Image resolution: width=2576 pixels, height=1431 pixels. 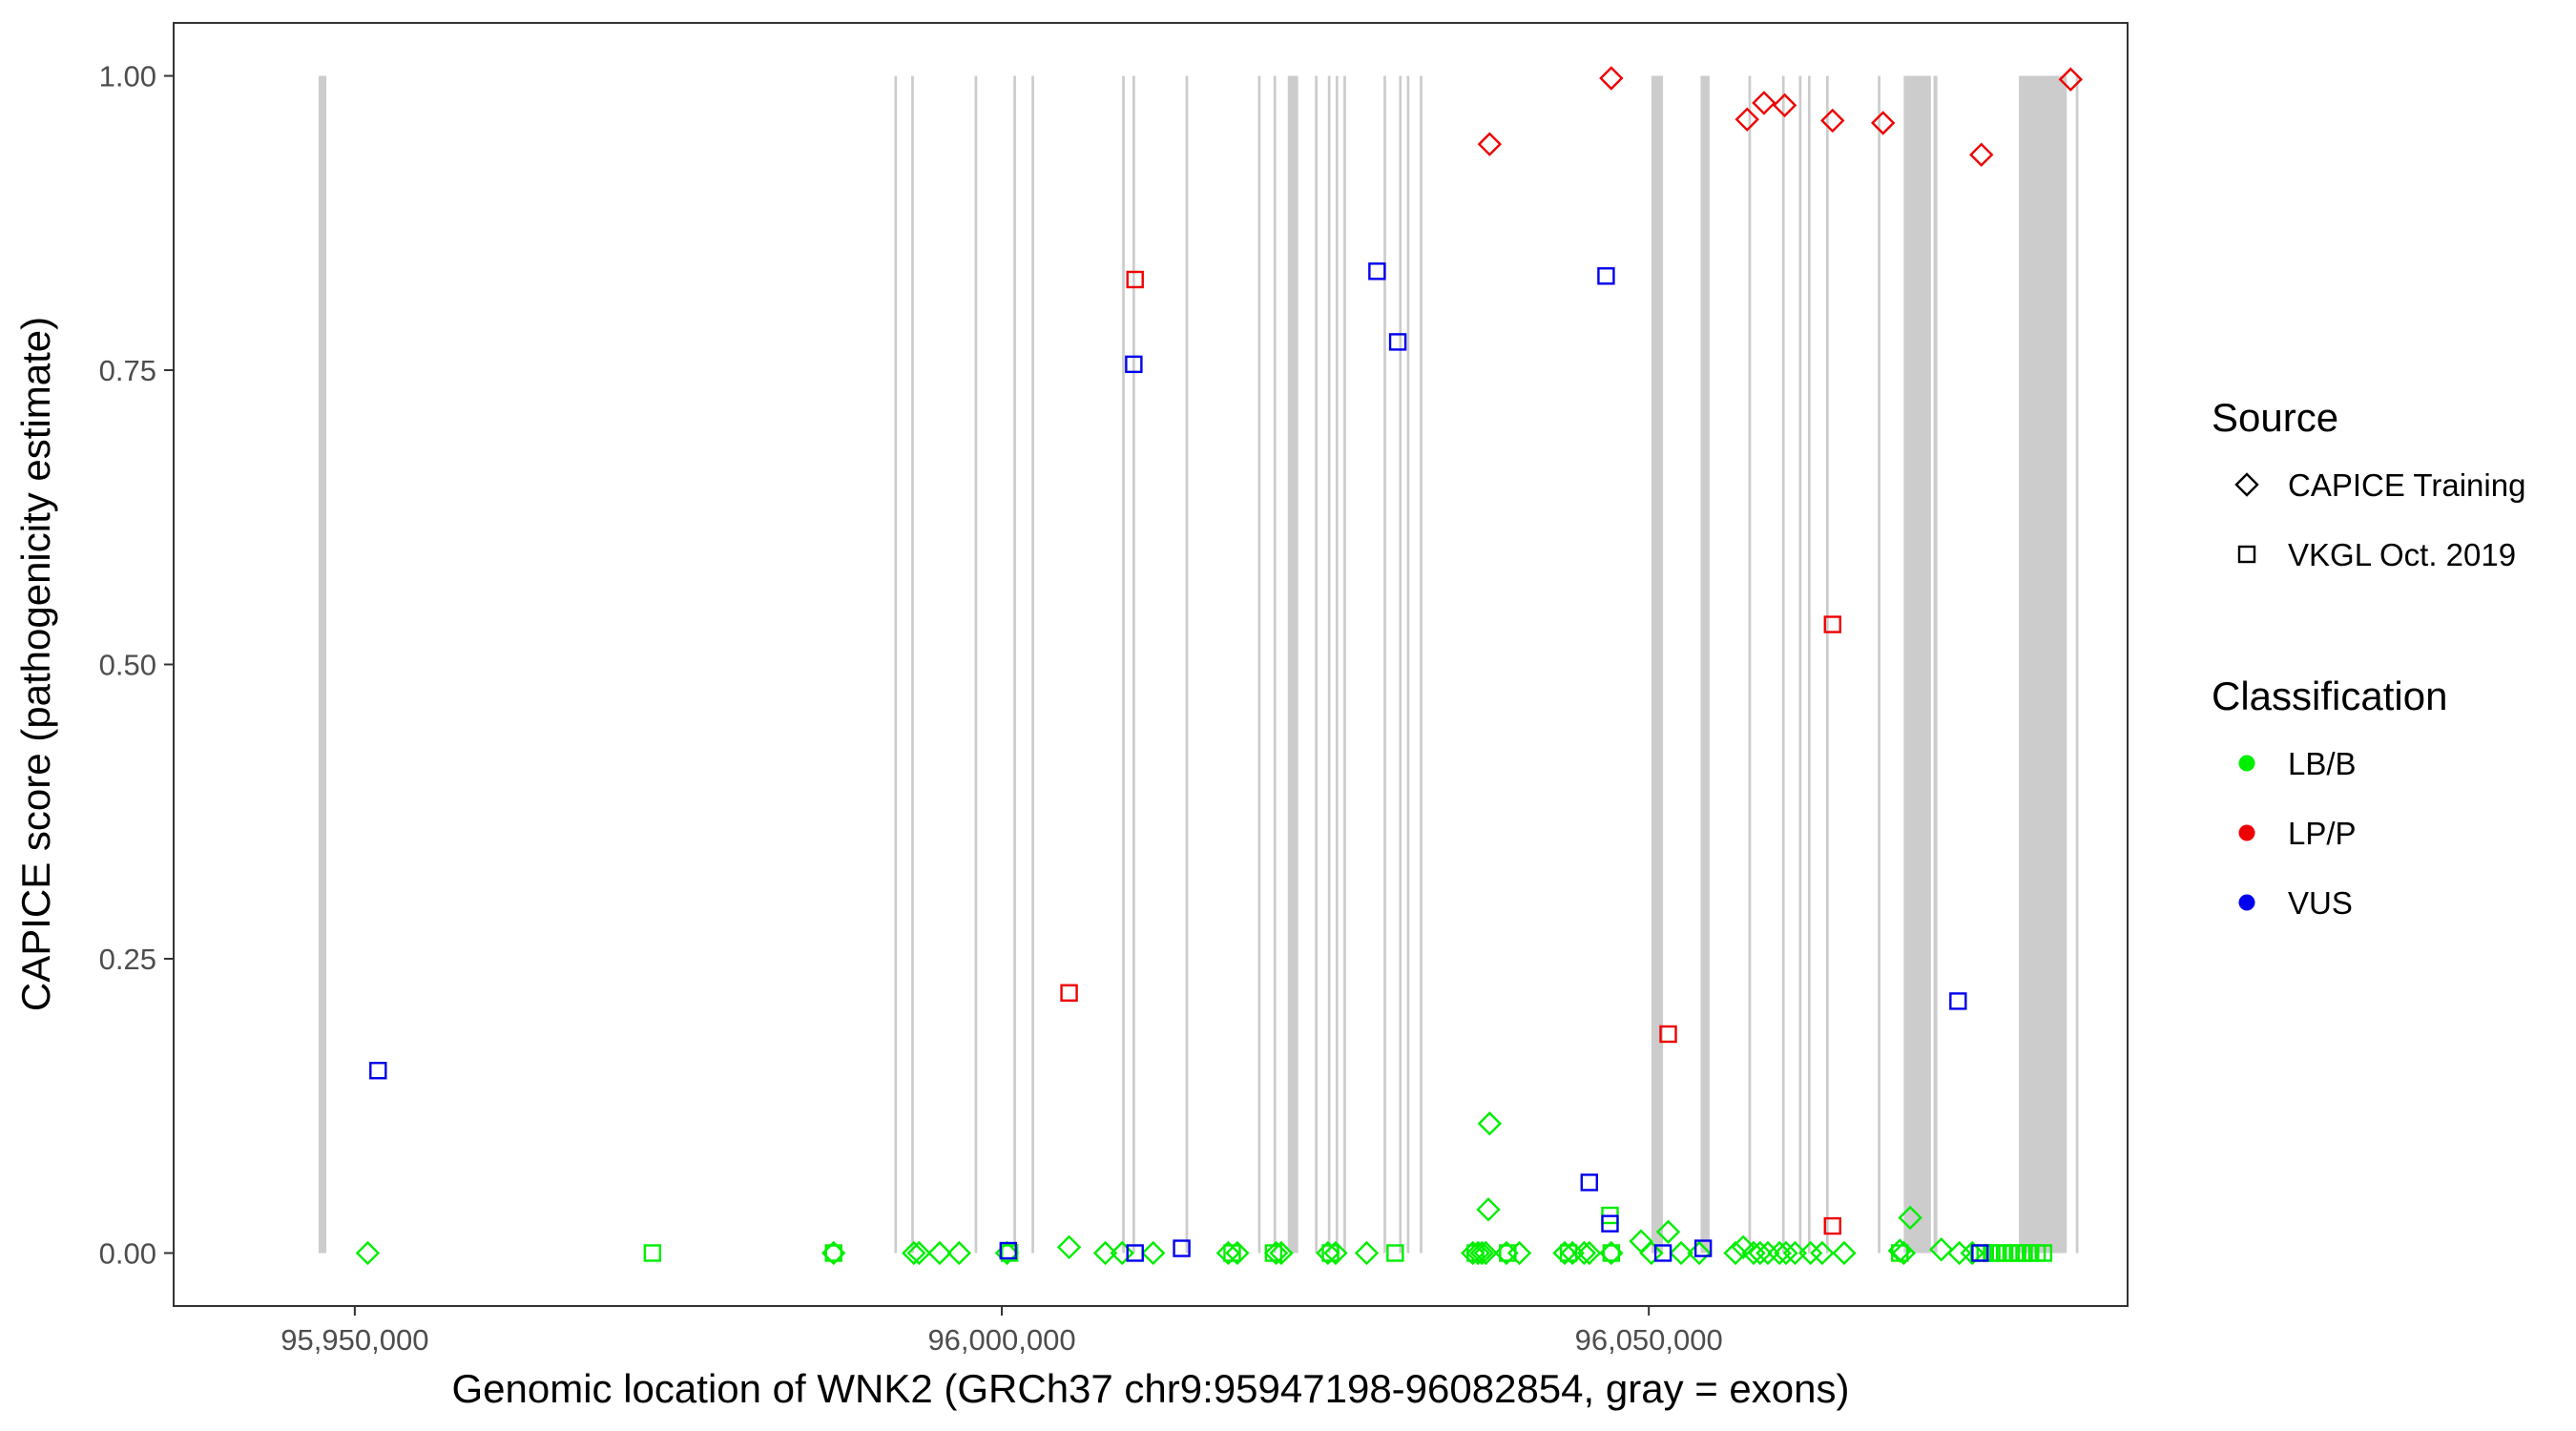 What do you see at coordinates (127, 370) in the screenshot?
I see `y-tick-label: 0.75` at bounding box center [127, 370].